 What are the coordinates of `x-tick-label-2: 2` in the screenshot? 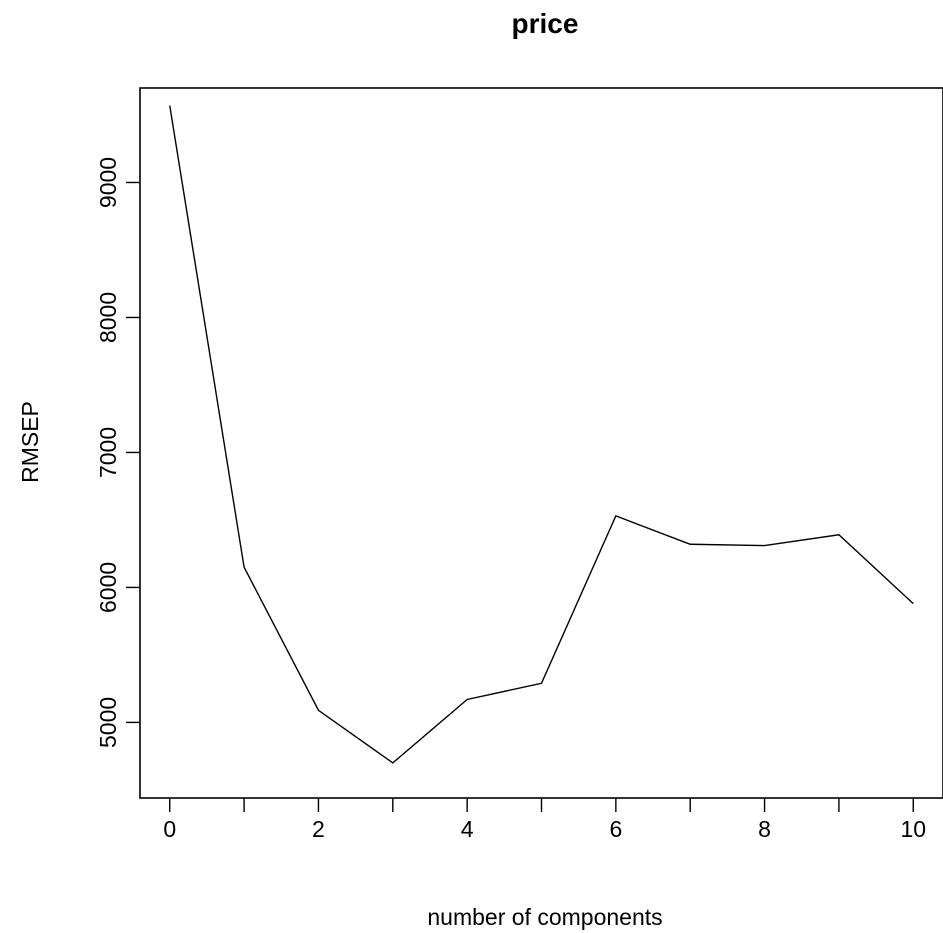 It's located at (318, 829).